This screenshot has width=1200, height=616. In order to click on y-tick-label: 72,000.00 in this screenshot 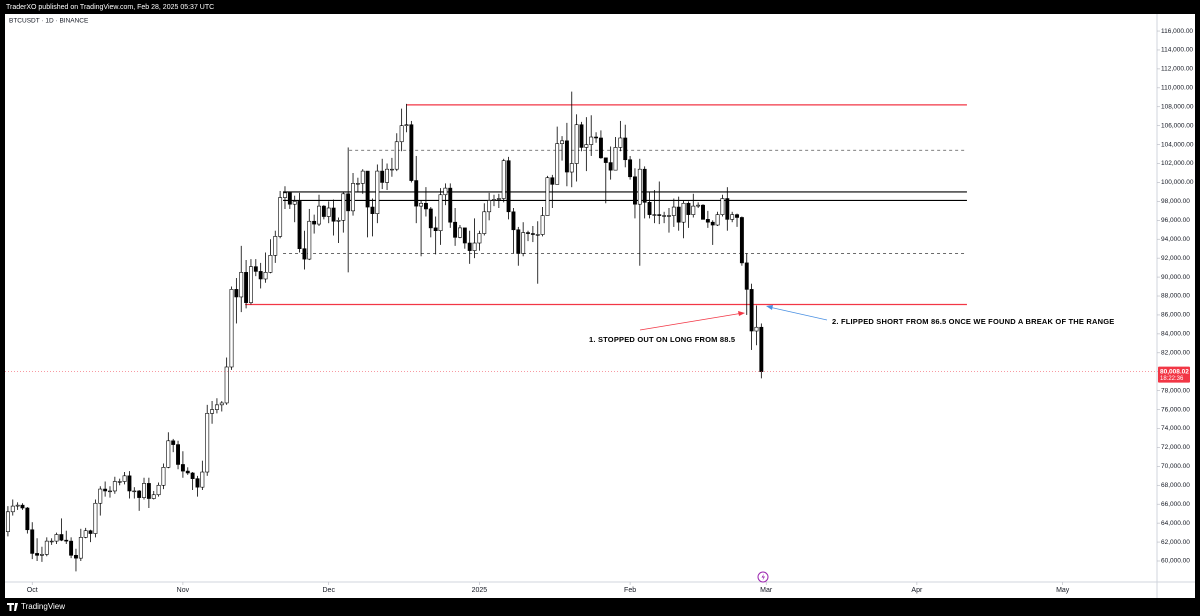, I will do `click(1175, 447)`.